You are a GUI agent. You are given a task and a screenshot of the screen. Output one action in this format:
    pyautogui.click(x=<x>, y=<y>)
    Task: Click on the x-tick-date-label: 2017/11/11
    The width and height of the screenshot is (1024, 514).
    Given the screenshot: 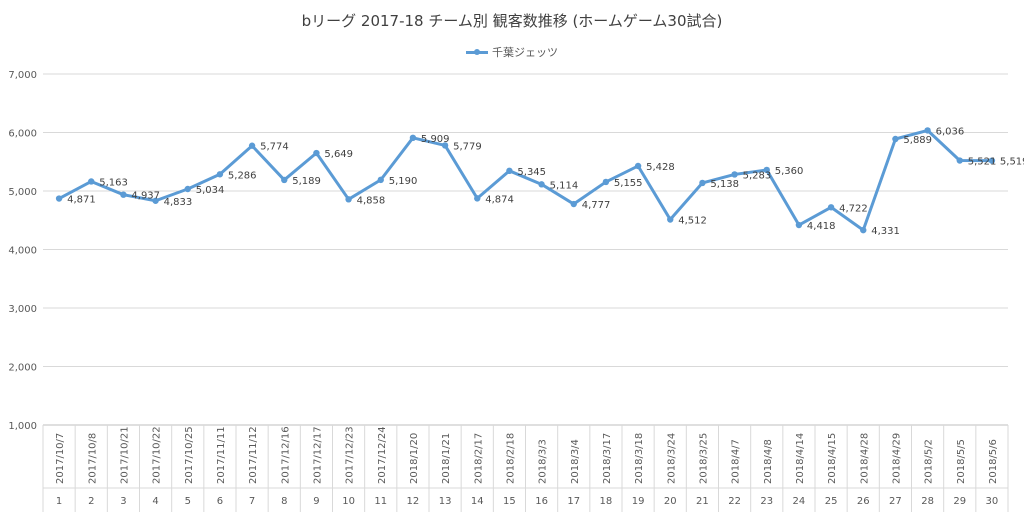 What is the action you would take?
    pyautogui.click(x=221, y=455)
    